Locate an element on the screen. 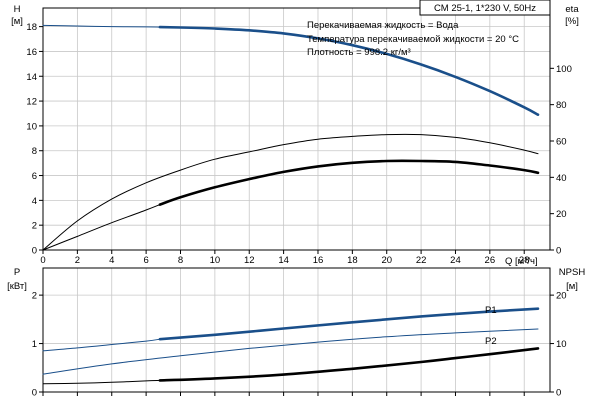  top-right-tick-label: 40 is located at coordinates (561, 178).